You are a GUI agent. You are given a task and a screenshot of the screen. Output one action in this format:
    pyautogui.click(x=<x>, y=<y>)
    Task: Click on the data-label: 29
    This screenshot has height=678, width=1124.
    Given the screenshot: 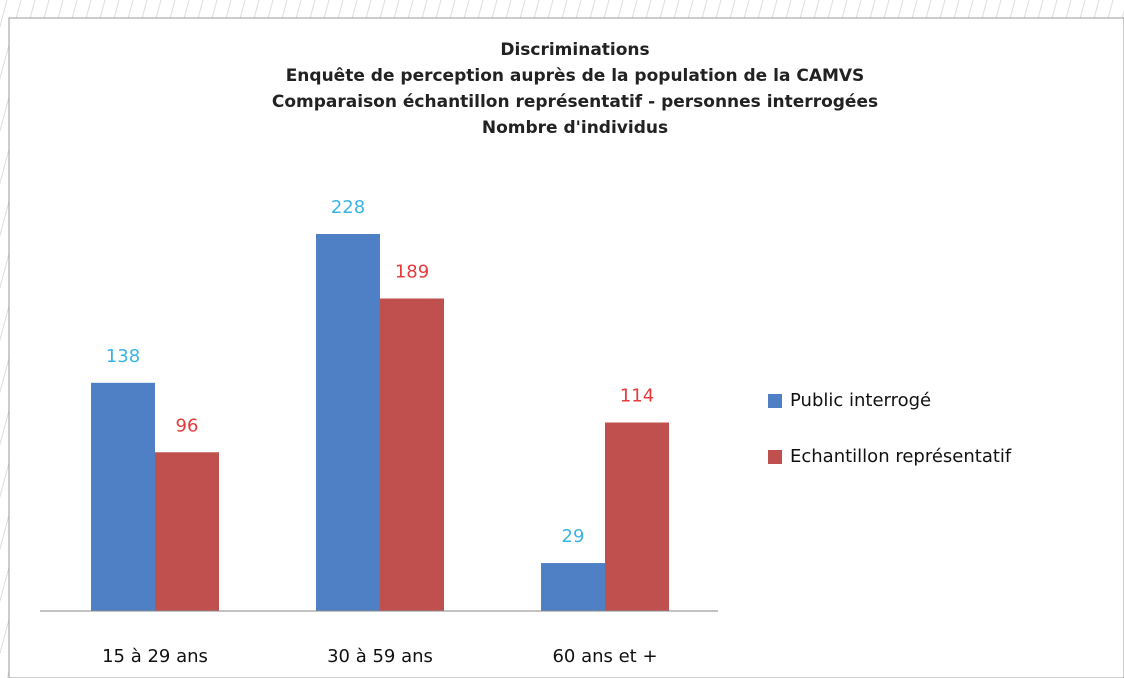 What is the action you would take?
    pyautogui.click(x=573, y=536)
    